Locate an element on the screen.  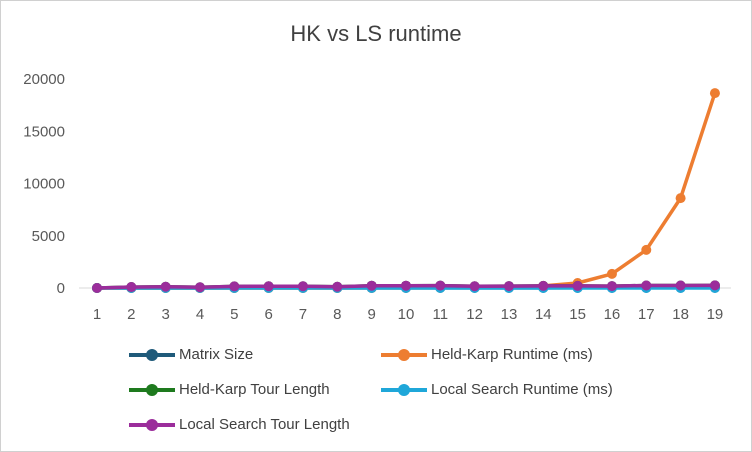
x-tick-label: 5 is located at coordinates (234, 314).